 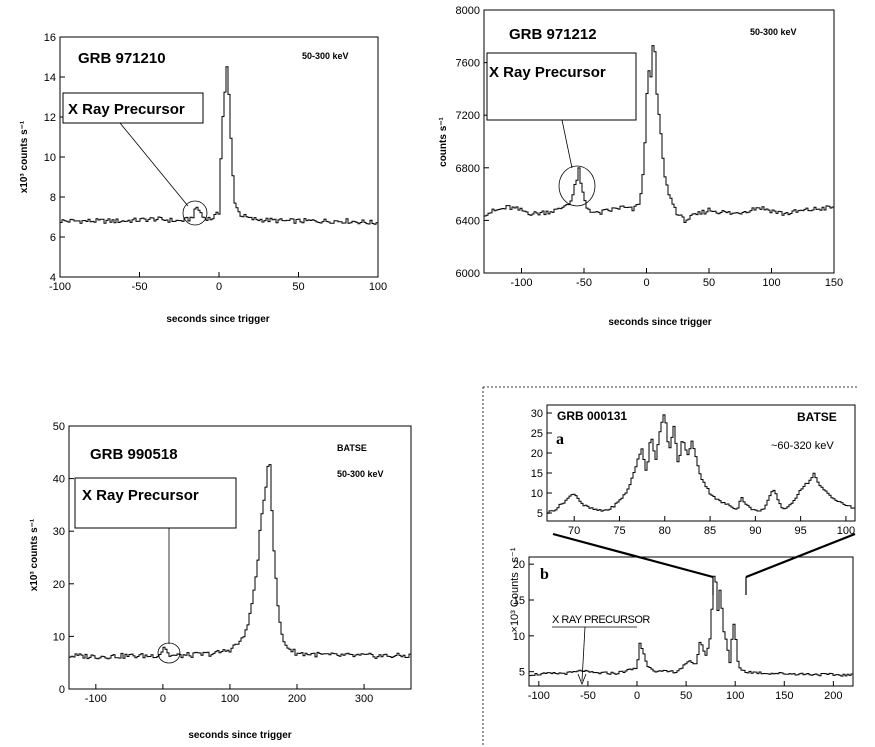 What do you see at coordinates (560, 439) in the screenshot?
I see `panel-label: a` at bounding box center [560, 439].